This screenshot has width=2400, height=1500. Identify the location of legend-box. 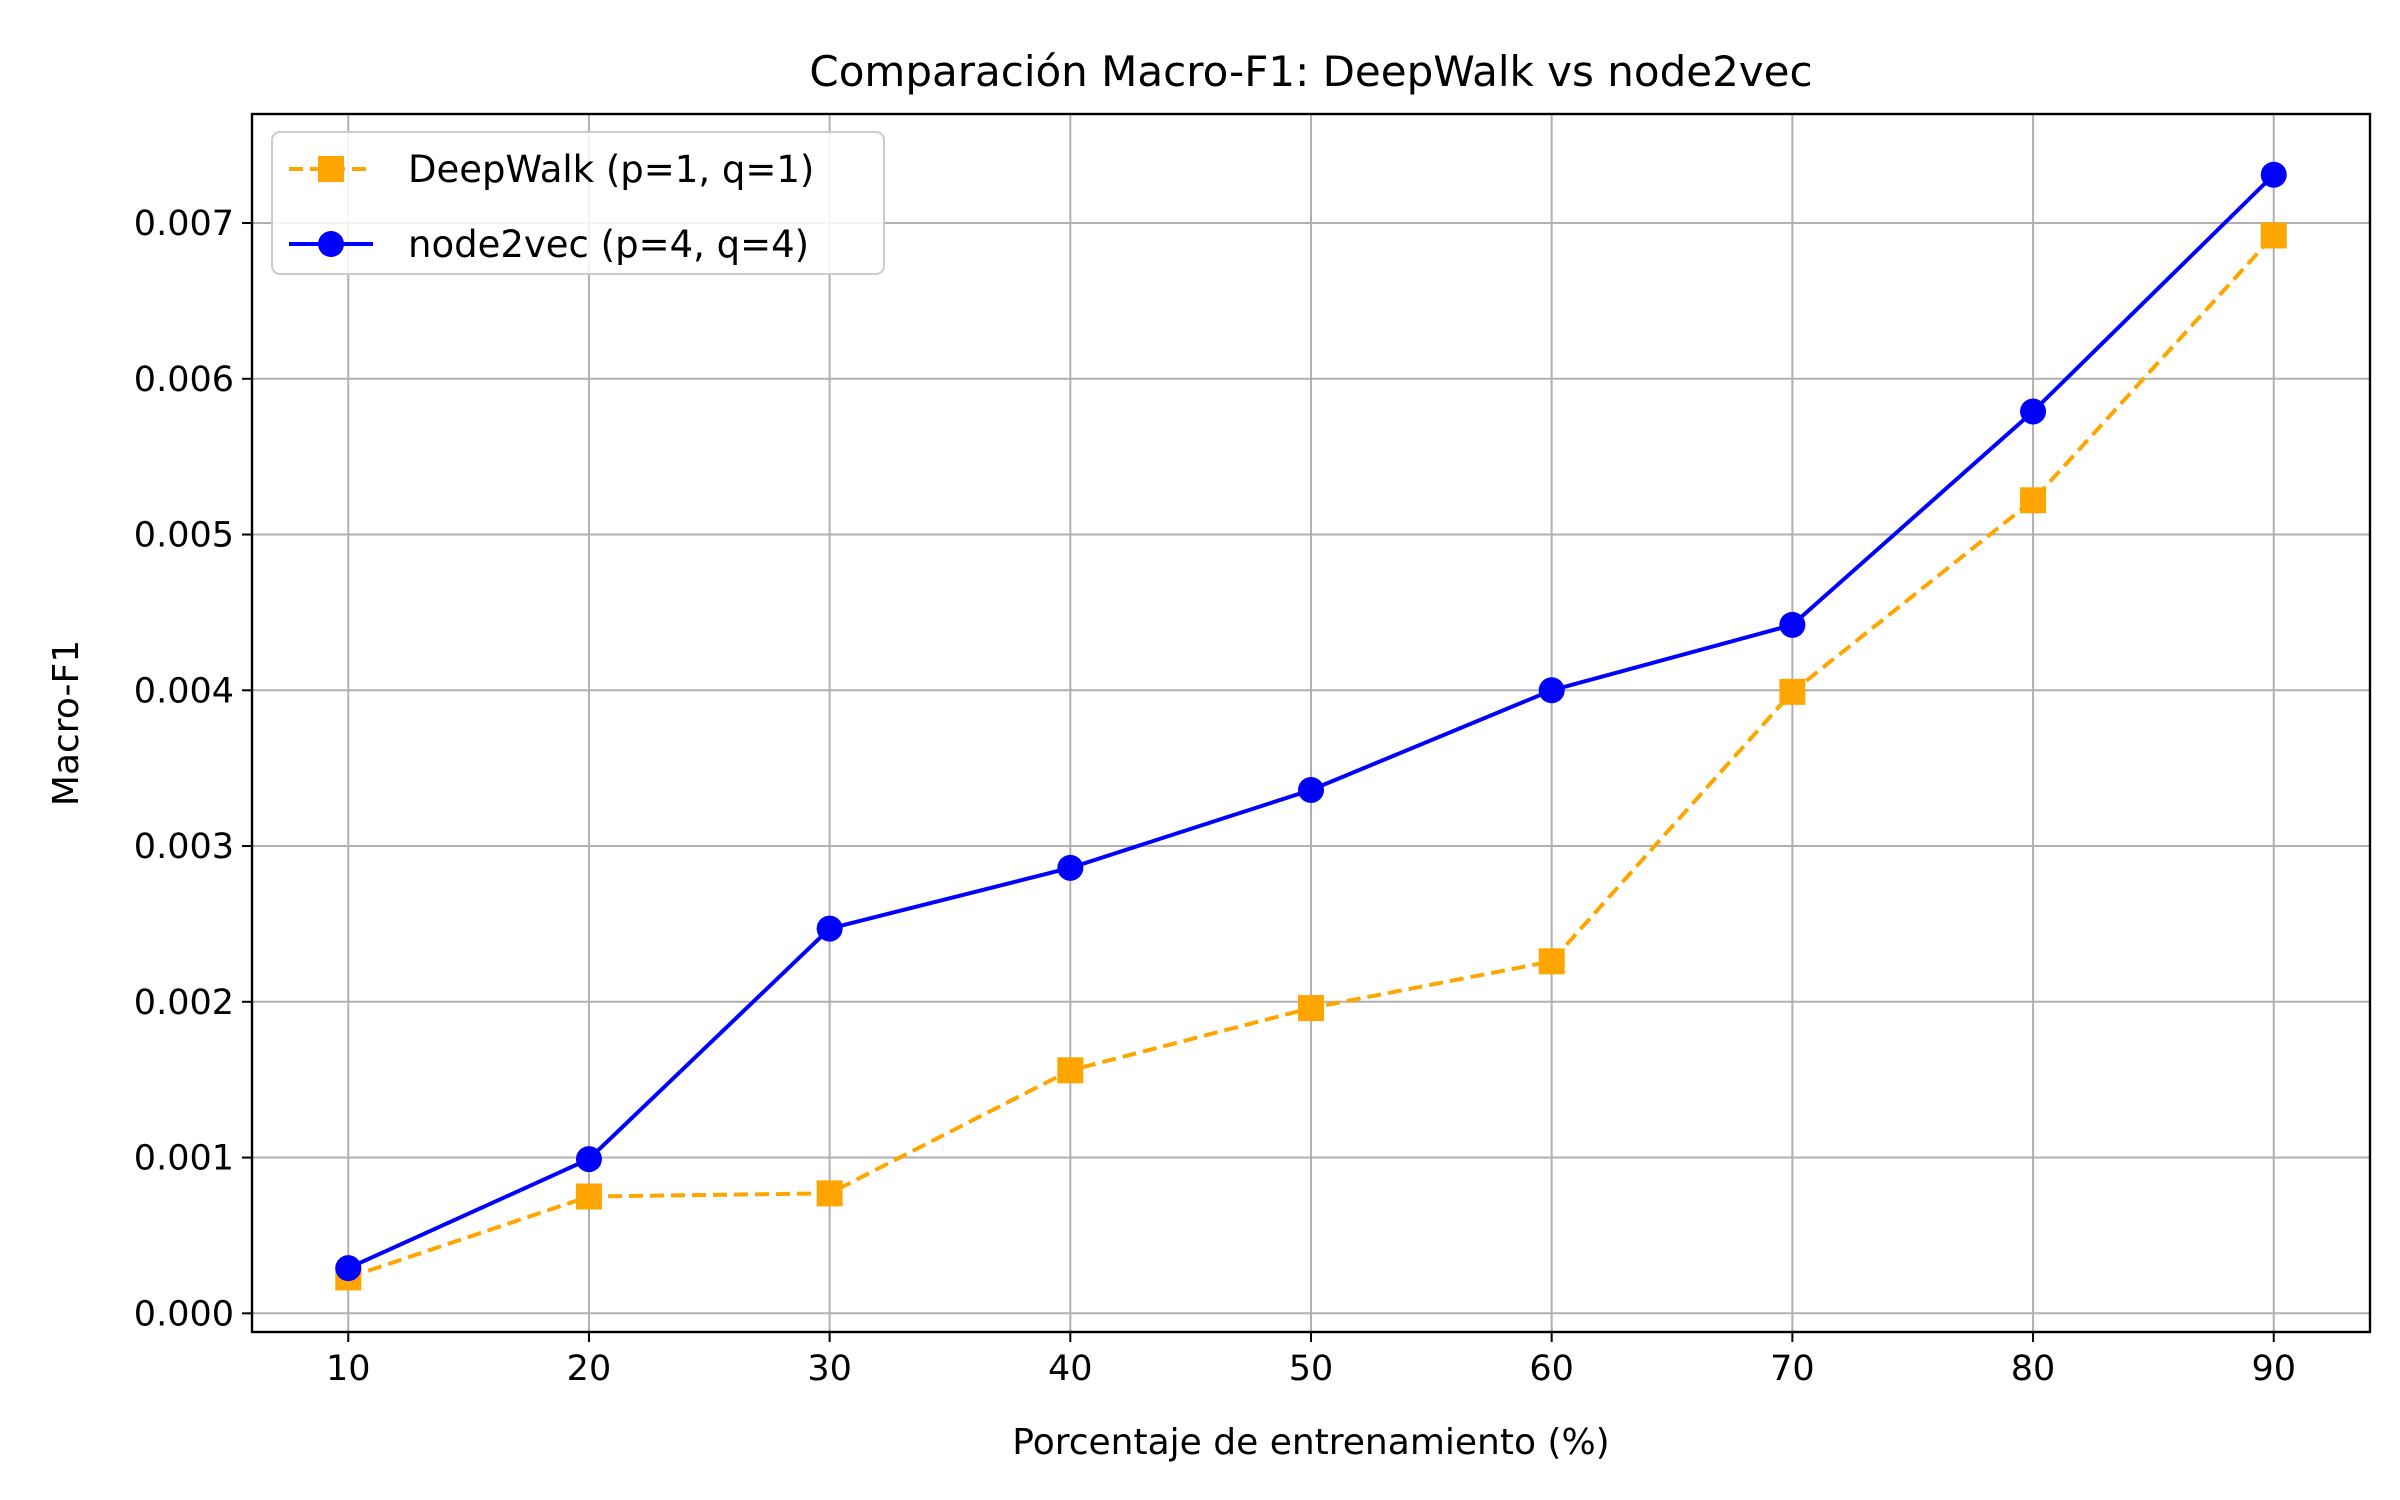
(578, 203).